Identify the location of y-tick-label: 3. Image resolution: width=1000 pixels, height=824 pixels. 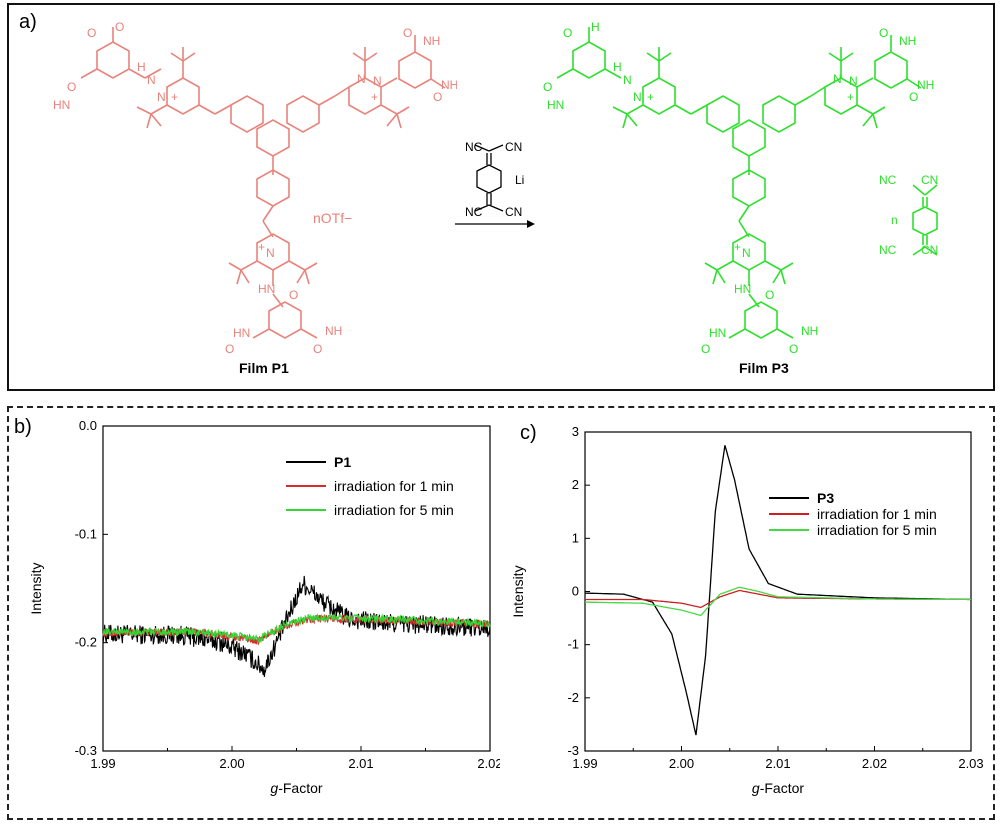
(575, 431).